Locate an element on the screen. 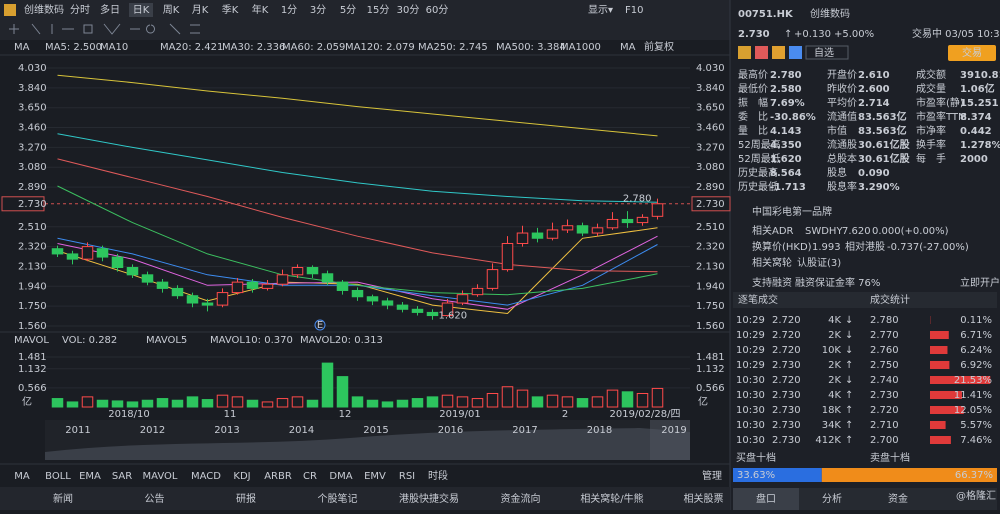 This screenshot has width=1000, height=514. display-menu: 显示▾ is located at coordinates (600, 10).